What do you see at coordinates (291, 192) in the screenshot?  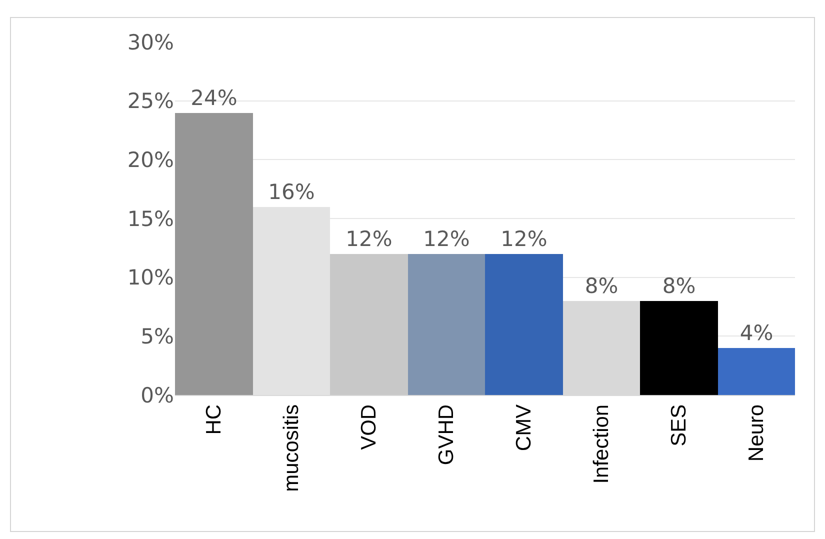 I see `data-label: 16%` at bounding box center [291, 192].